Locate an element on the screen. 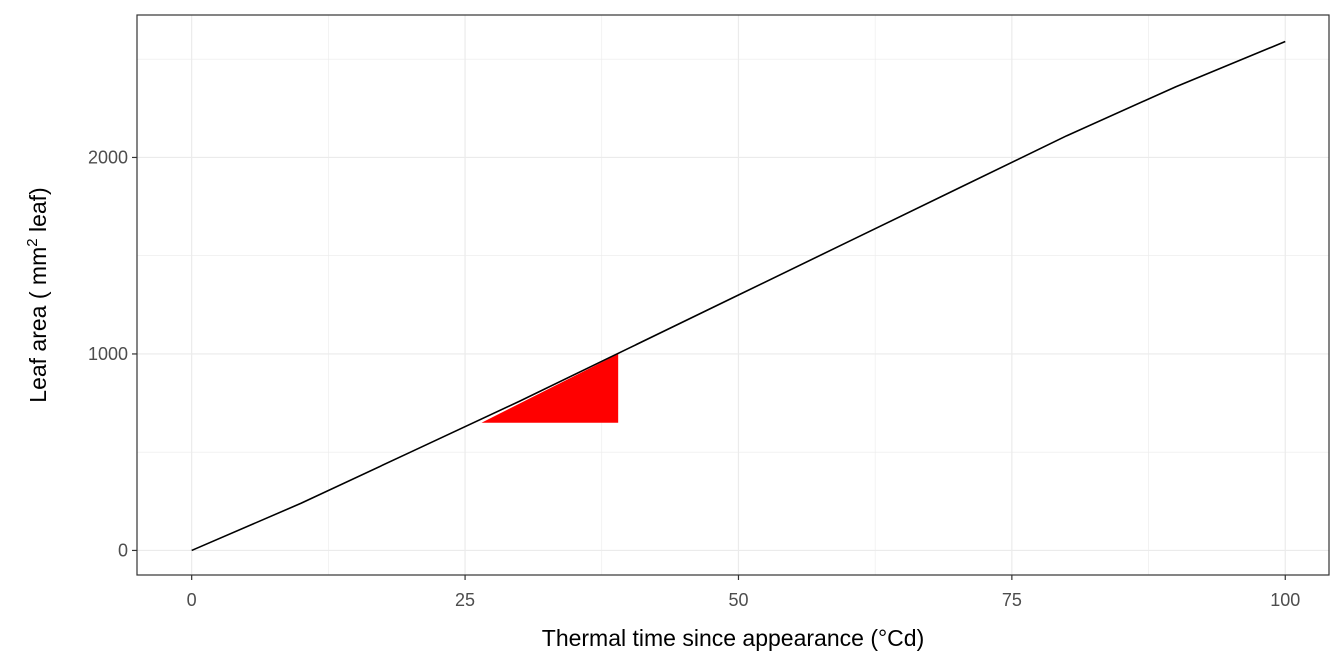 The height and width of the screenshot is (672, 1344). x-axis: 0 25 50 75 100 is located at coordinates (743, 592).